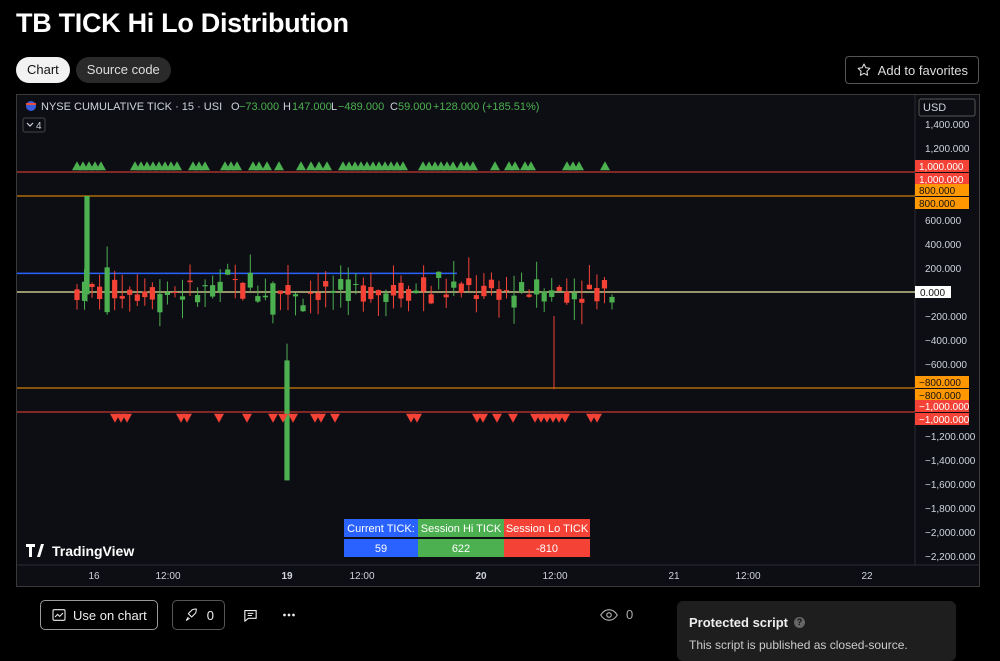 The image size is (1000, 661). I want to click on protected-title: Protected script, so click(738, 622).